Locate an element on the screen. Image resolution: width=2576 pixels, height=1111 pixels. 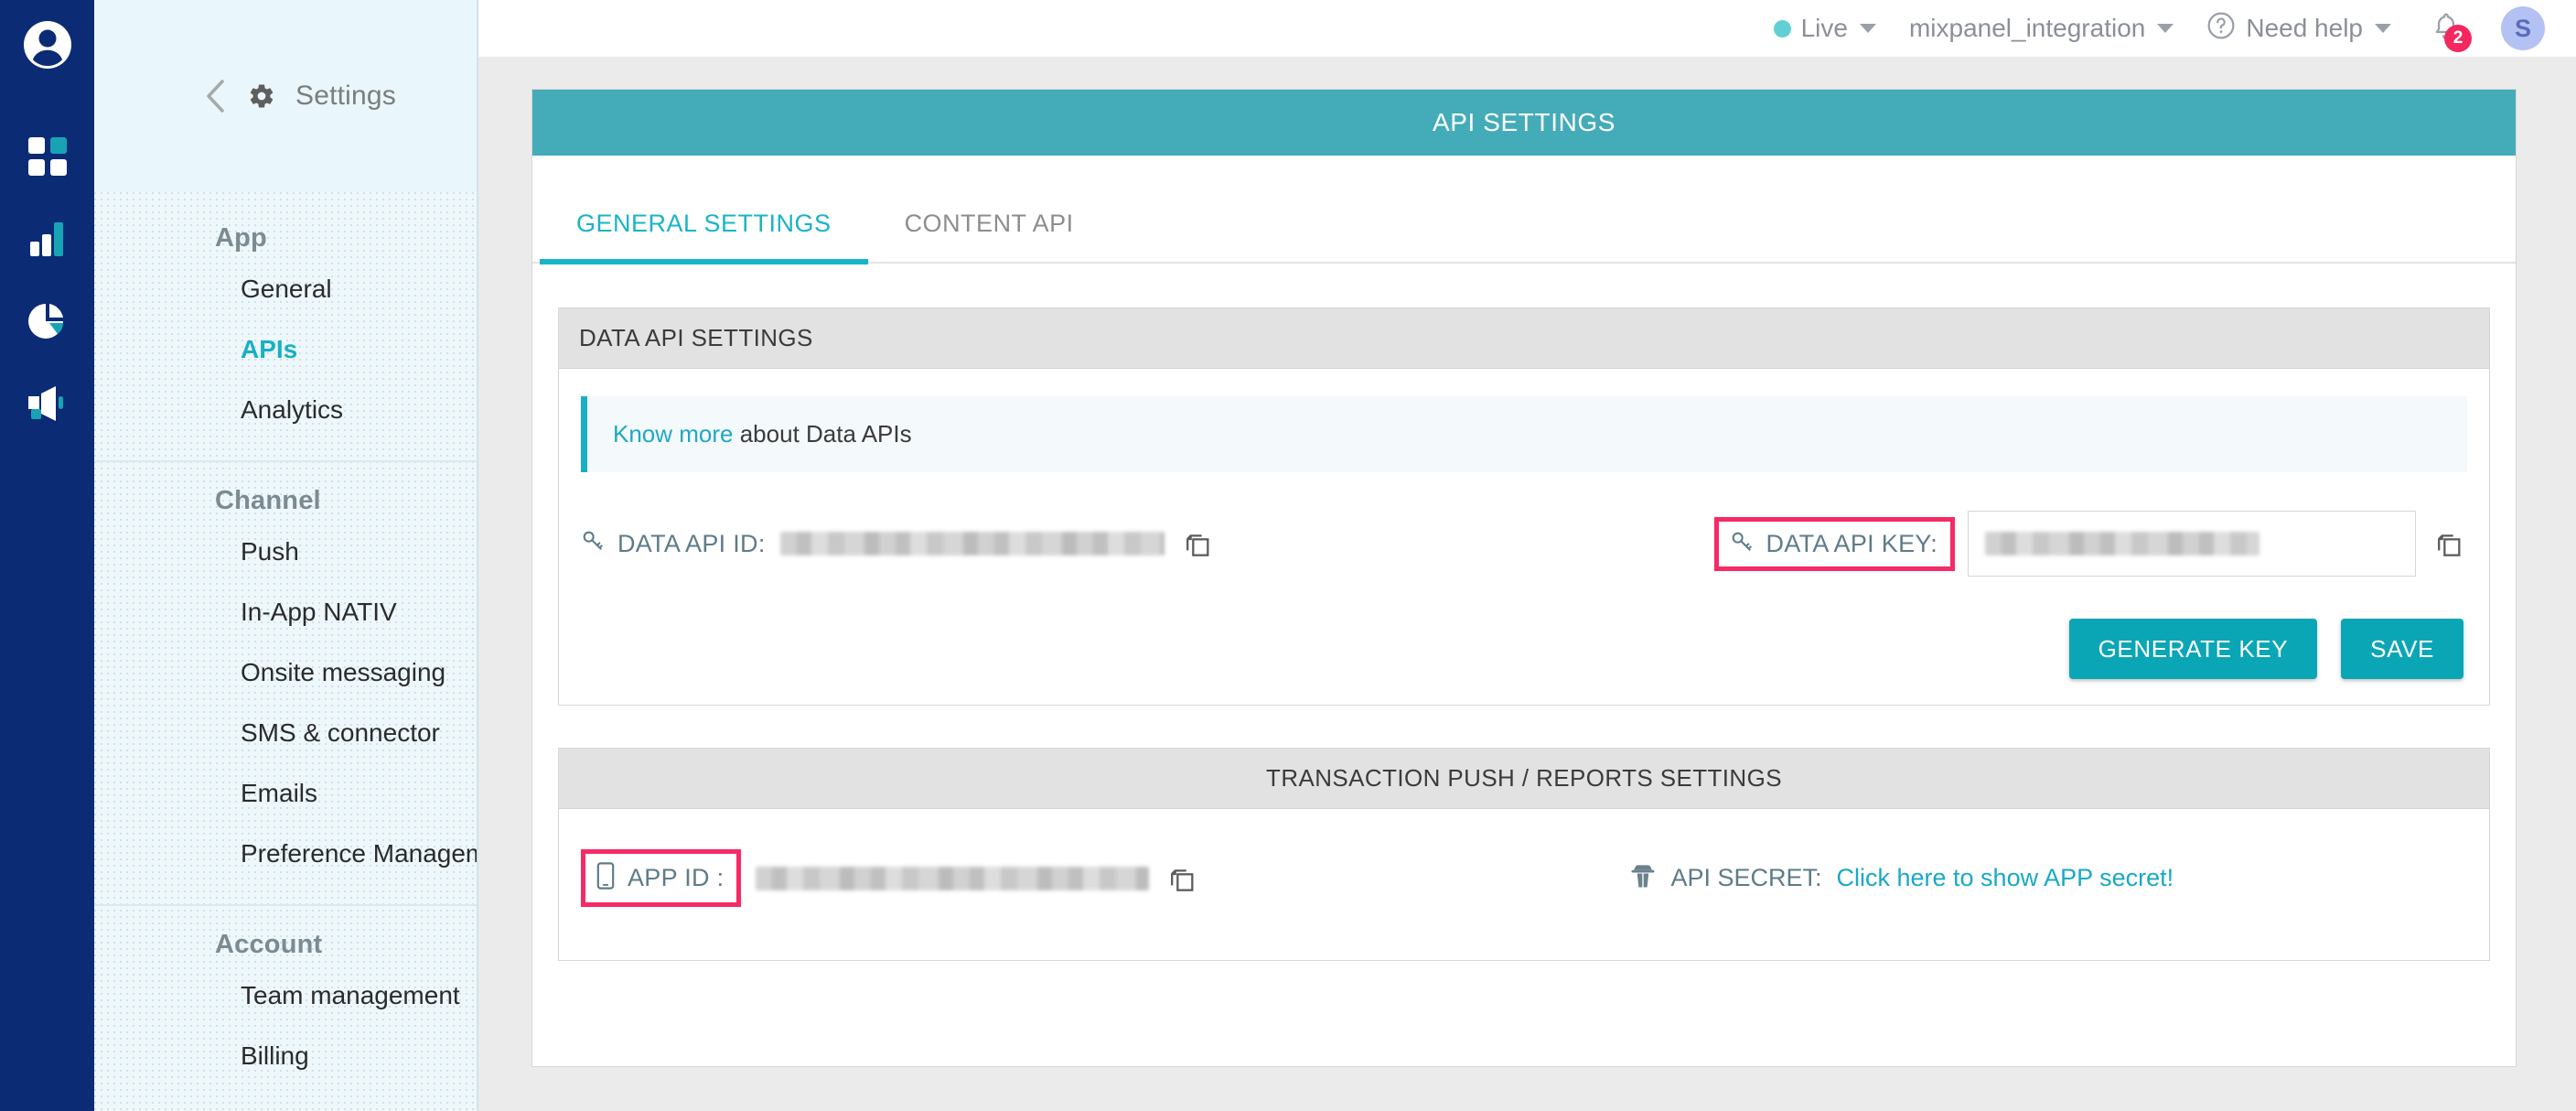
spy-icon is located at coordinates (1643, 878).